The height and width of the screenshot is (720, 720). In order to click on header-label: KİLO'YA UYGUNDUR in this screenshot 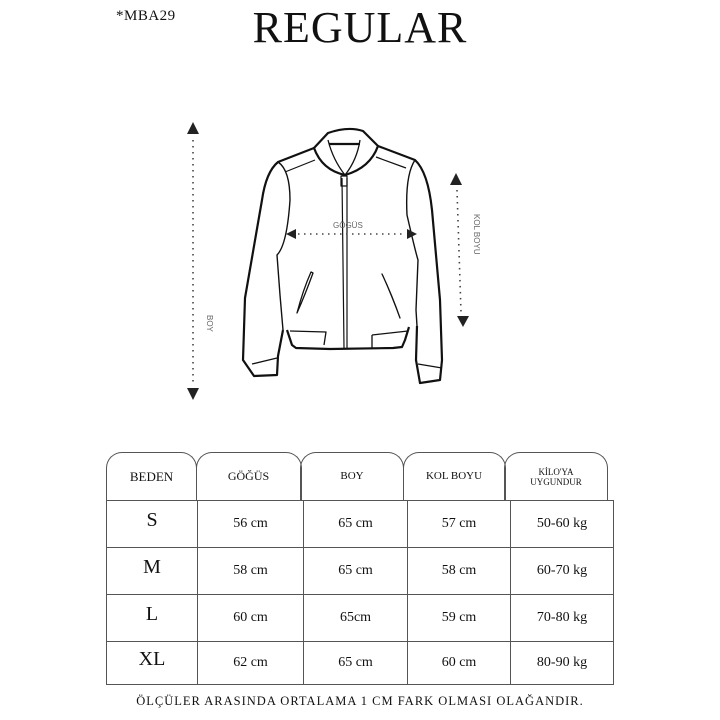, I will do `click(556, 476)`.